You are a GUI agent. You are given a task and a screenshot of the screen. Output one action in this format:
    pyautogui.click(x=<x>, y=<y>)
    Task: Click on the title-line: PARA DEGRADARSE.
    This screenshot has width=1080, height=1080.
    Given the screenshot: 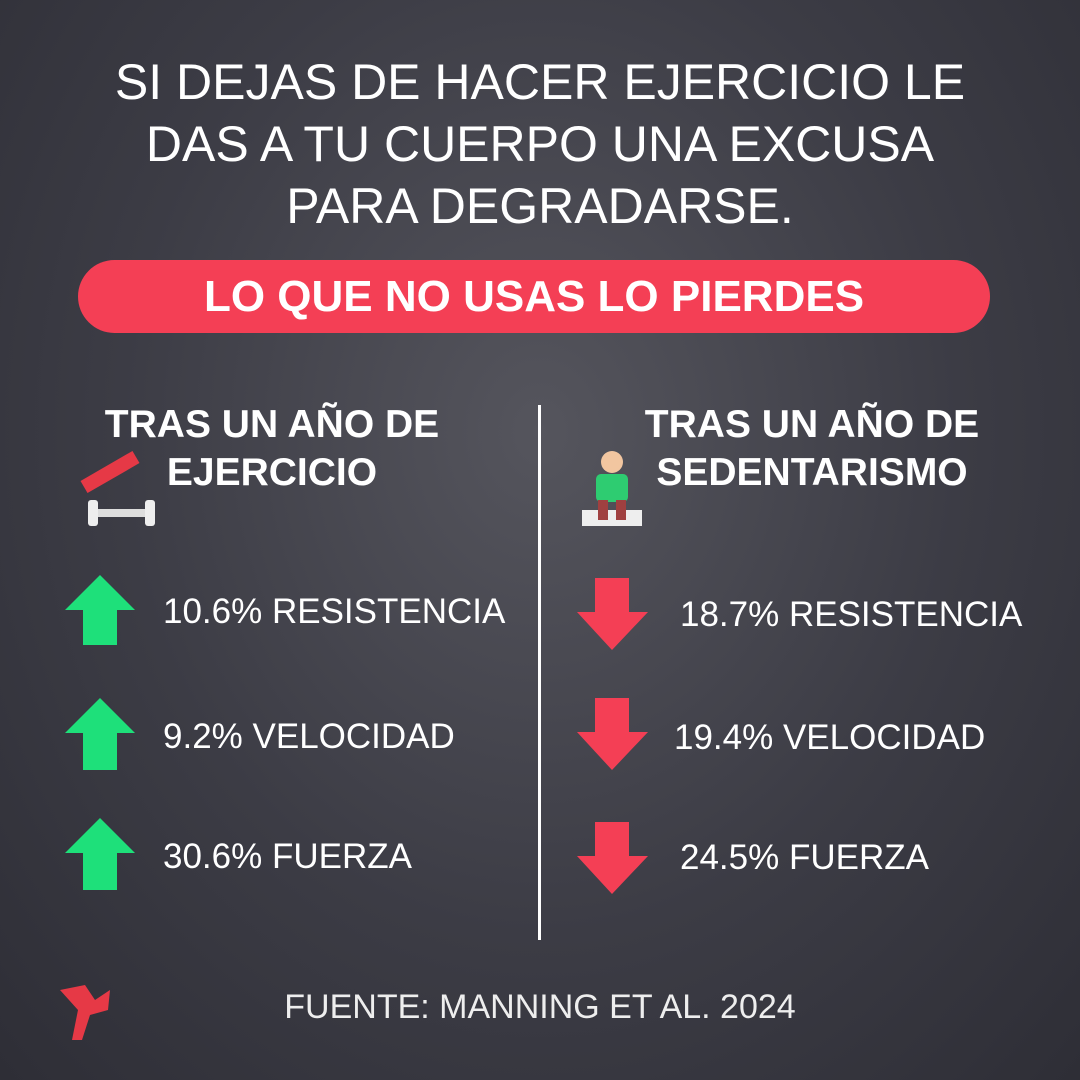 What is the action you would take?
    pyautogui.click(x=540, y=206)
    